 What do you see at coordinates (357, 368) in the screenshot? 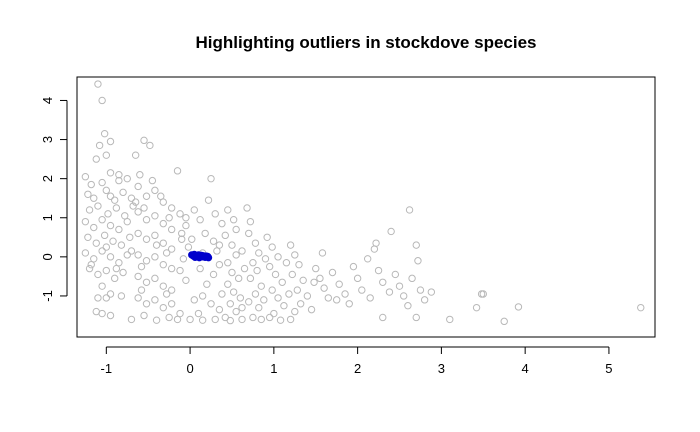
I see `x-tick-label: 2` at bounding box center [357, 368].